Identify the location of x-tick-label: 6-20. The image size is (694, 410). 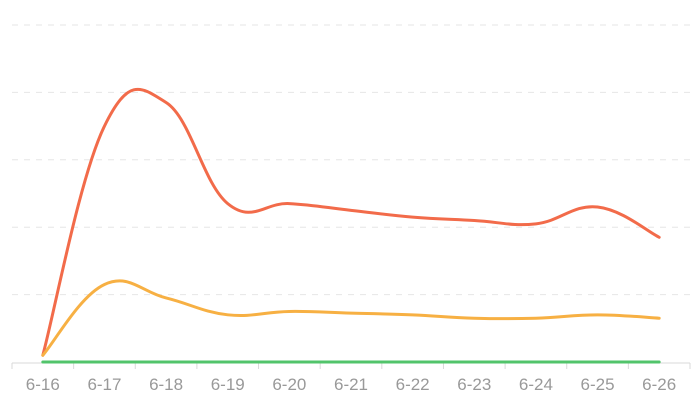
(289, 384).